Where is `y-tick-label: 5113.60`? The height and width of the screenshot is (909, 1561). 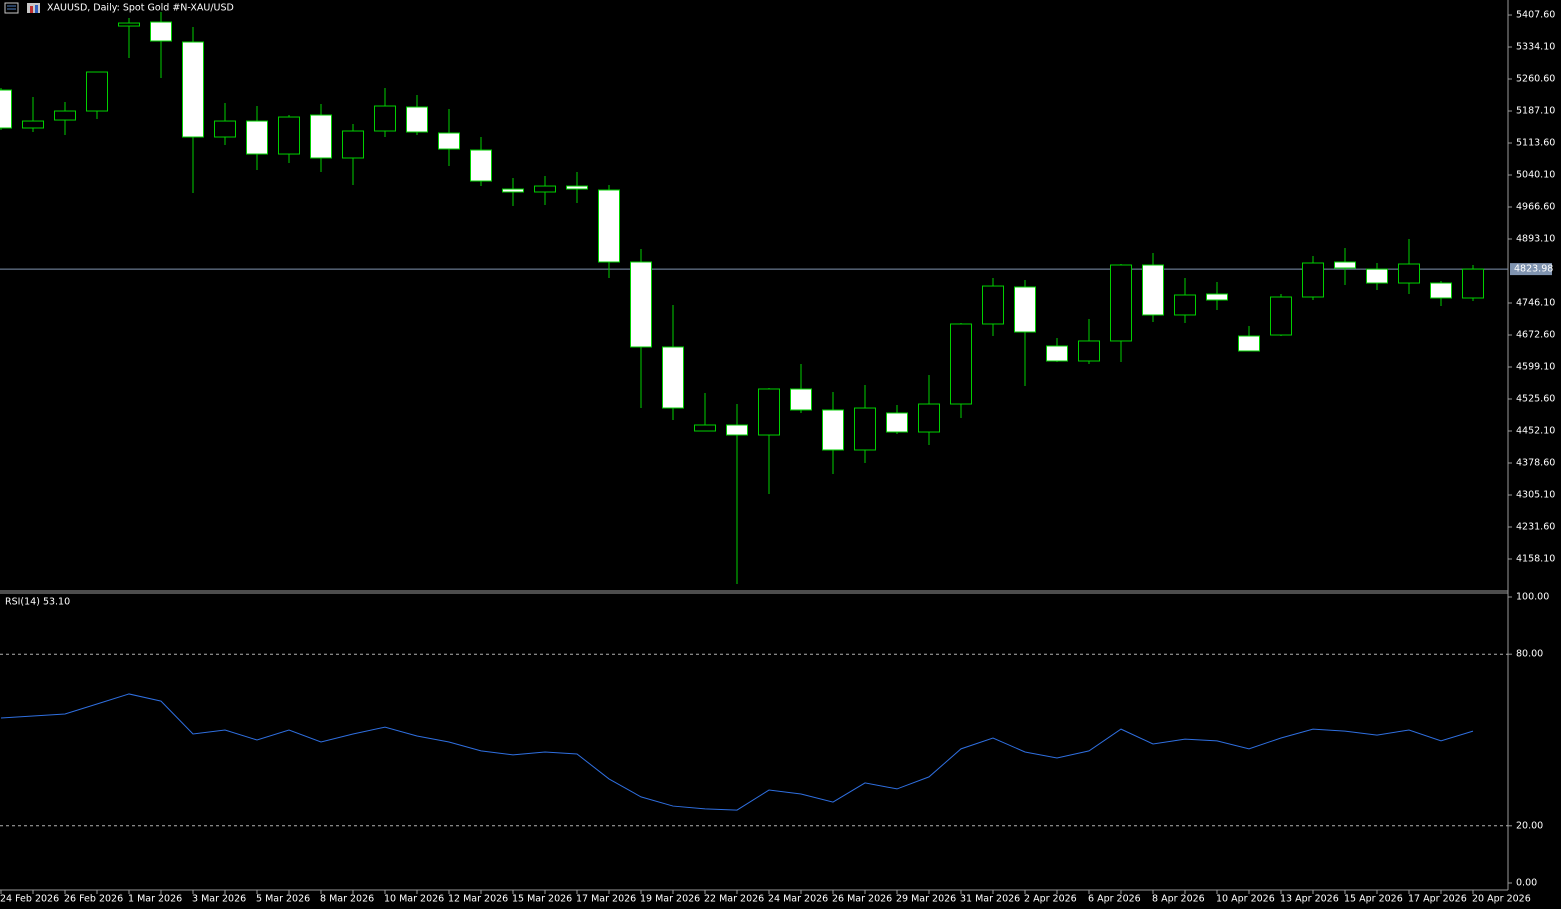 y-tick-label: 5113.60 is located at coordinates (1535, 143).